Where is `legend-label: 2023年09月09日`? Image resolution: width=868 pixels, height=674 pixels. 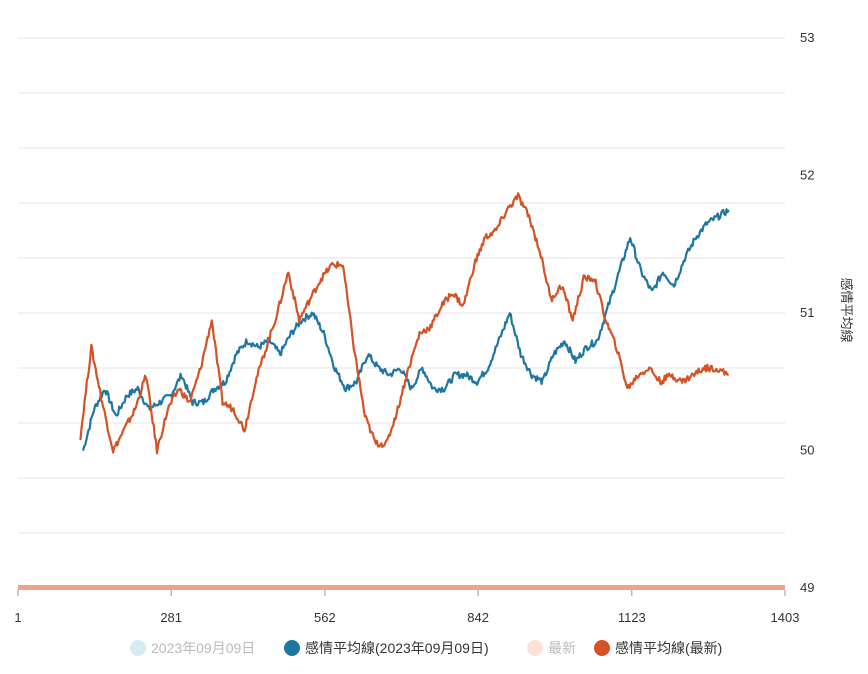 legend-label: 2023年09月09日 is located at coordinates (203, 648).